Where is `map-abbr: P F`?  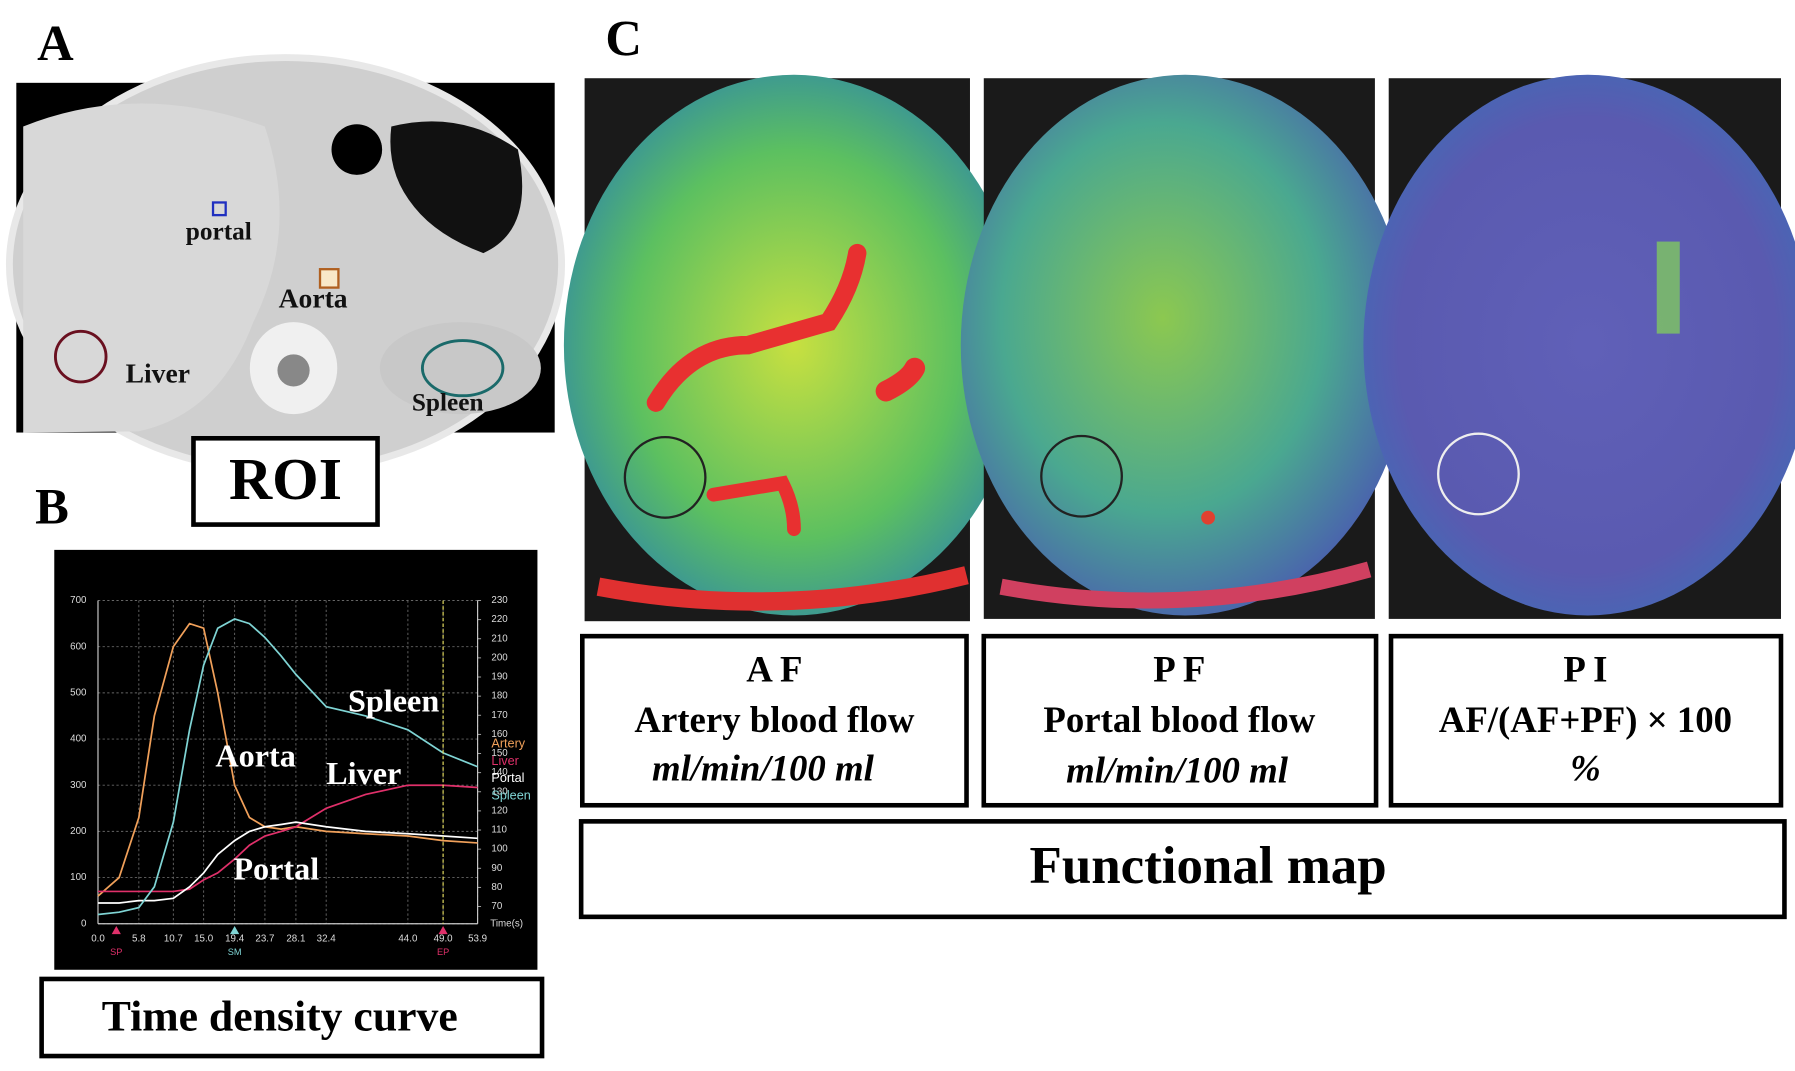 map-abbr: P F is located at coordinates (1179, 668).